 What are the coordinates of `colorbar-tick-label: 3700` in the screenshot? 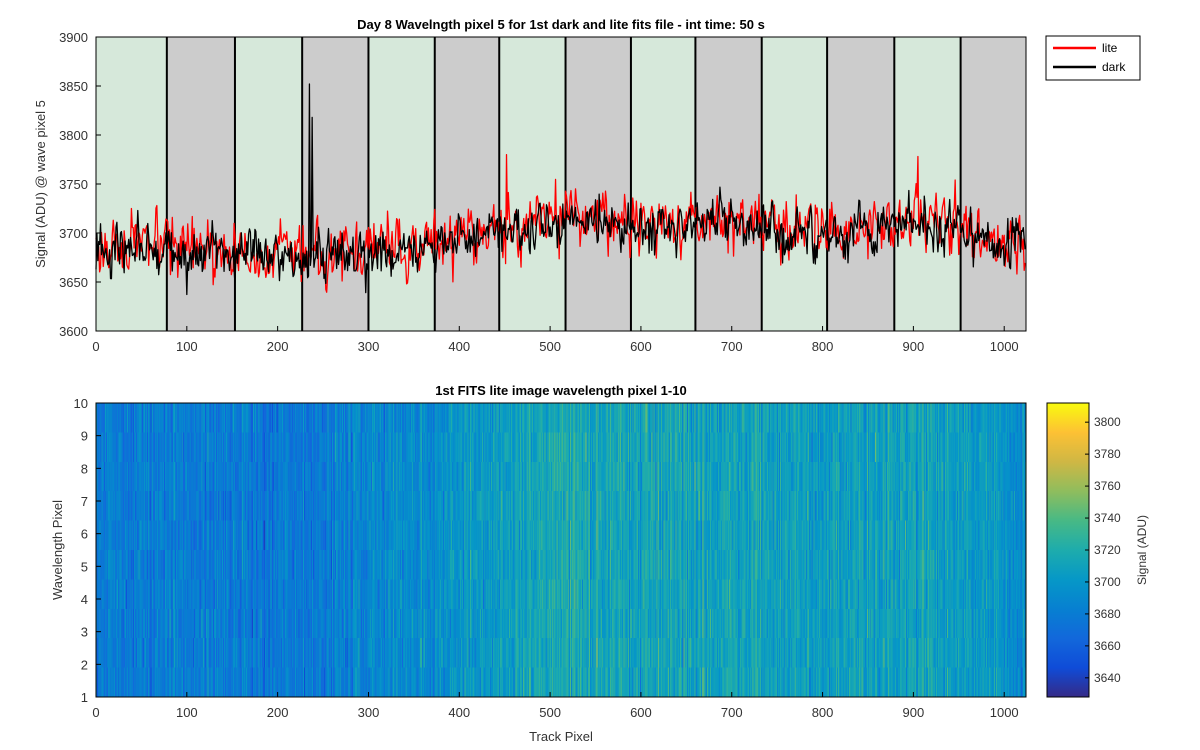 It's located at (1107, 582).